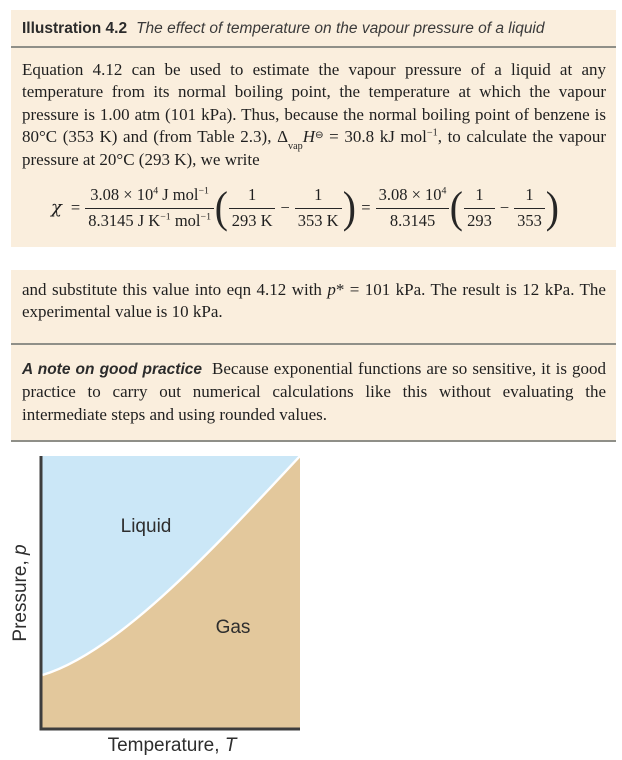 The height and width of the screenshot is (760, 622). What do you see at coordinates (112, 369) in the screenshot?
I see `note-lead-in: A note on good practice` at bounding box center [112, 369].